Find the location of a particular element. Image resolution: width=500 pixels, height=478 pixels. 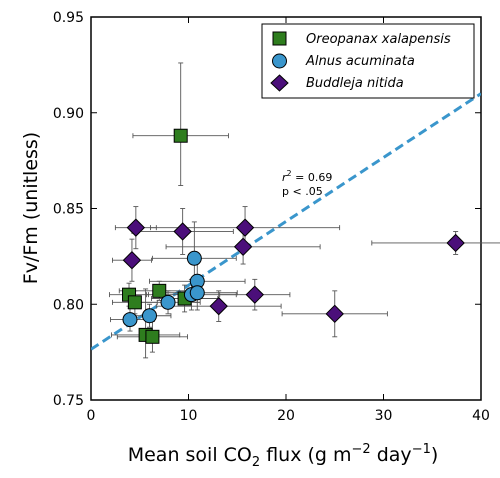

x-tick-label: 40 is located at coordinates (481, 416).